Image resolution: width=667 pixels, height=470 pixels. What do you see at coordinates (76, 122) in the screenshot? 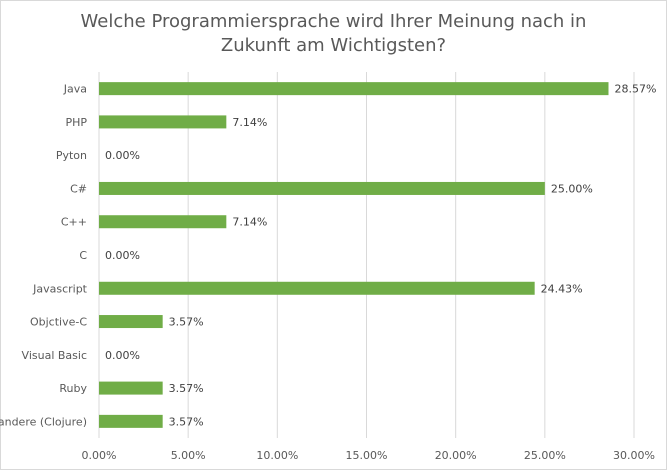
I see `category-label: PHP` at bounding box center [76, 122].